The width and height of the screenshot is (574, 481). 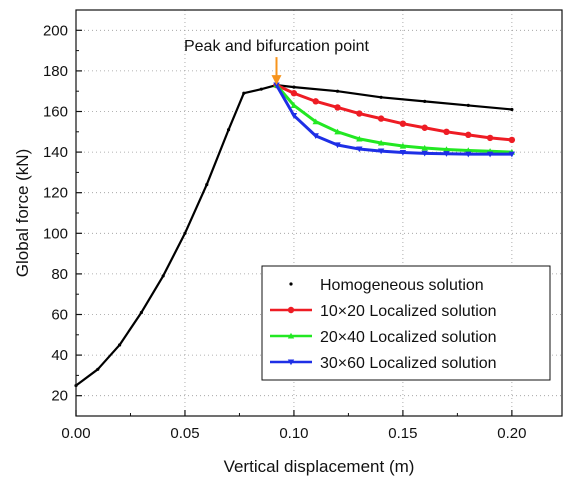 I want to click on peak-annotation-label: Peak and bifurcation point, so click(x=277, y=46).